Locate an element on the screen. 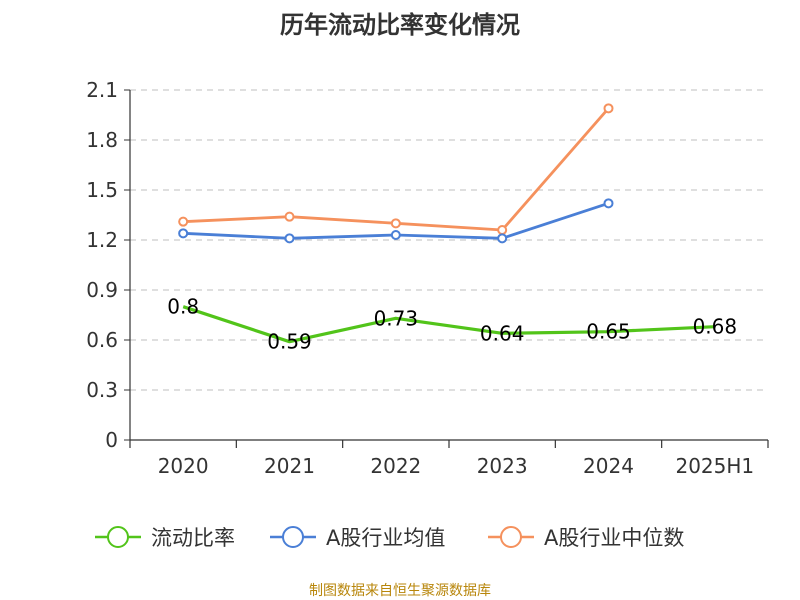 The height and width of the screenshot is (600, 800). data-source: 制图数据来自恒生聚源数据库 is located at coordinates (400, 591).